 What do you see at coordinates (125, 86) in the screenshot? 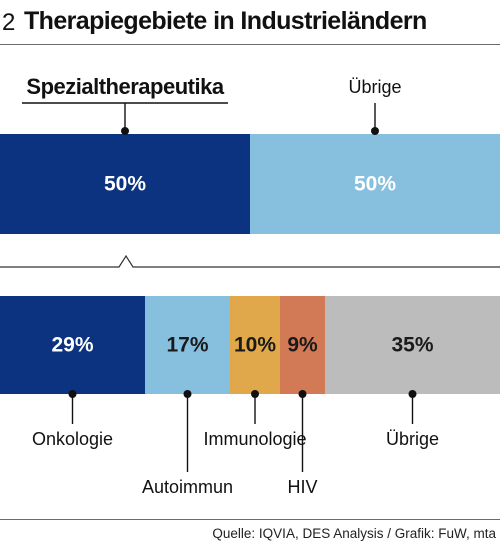
I see `segment-name-label: Spezialtherapeutika` at bounding box center [125, 86].